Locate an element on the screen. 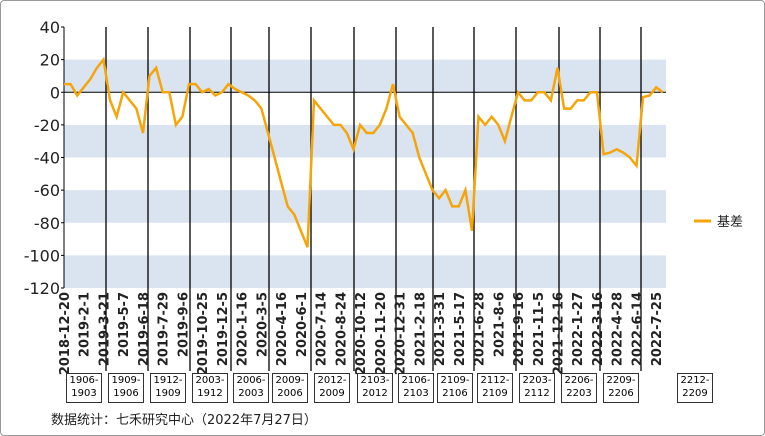  contract-box: 2009-2006 is located at coordinates (290, 388).